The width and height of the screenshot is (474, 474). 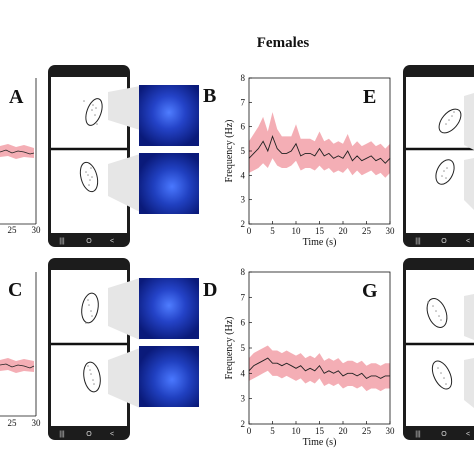 What do you see at coordinates (20, 156) in the screenshot?
I see `partial-chart-top: 25 30` at bounding box center [20, 156].